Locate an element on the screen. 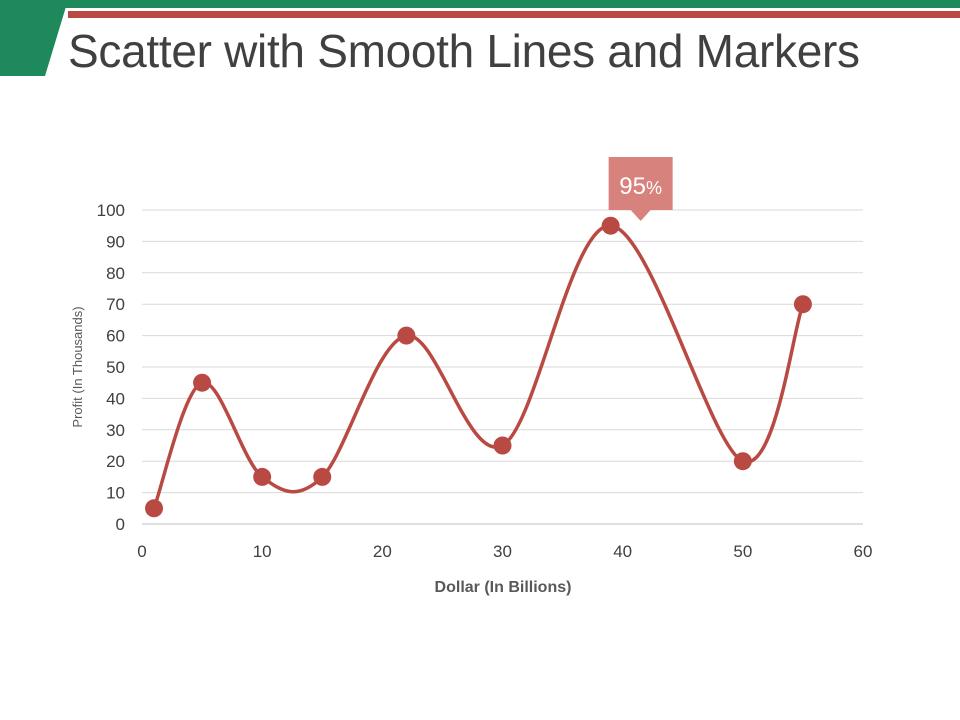  y-tick-label: 0 is located at coordinates (120, 524).